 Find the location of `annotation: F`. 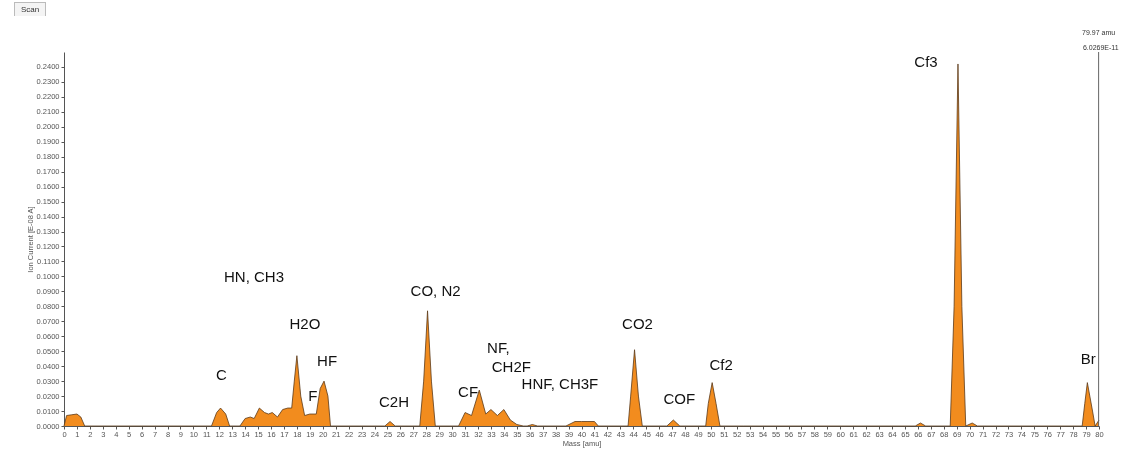

annotation: F is located at coordinates (313, 396).